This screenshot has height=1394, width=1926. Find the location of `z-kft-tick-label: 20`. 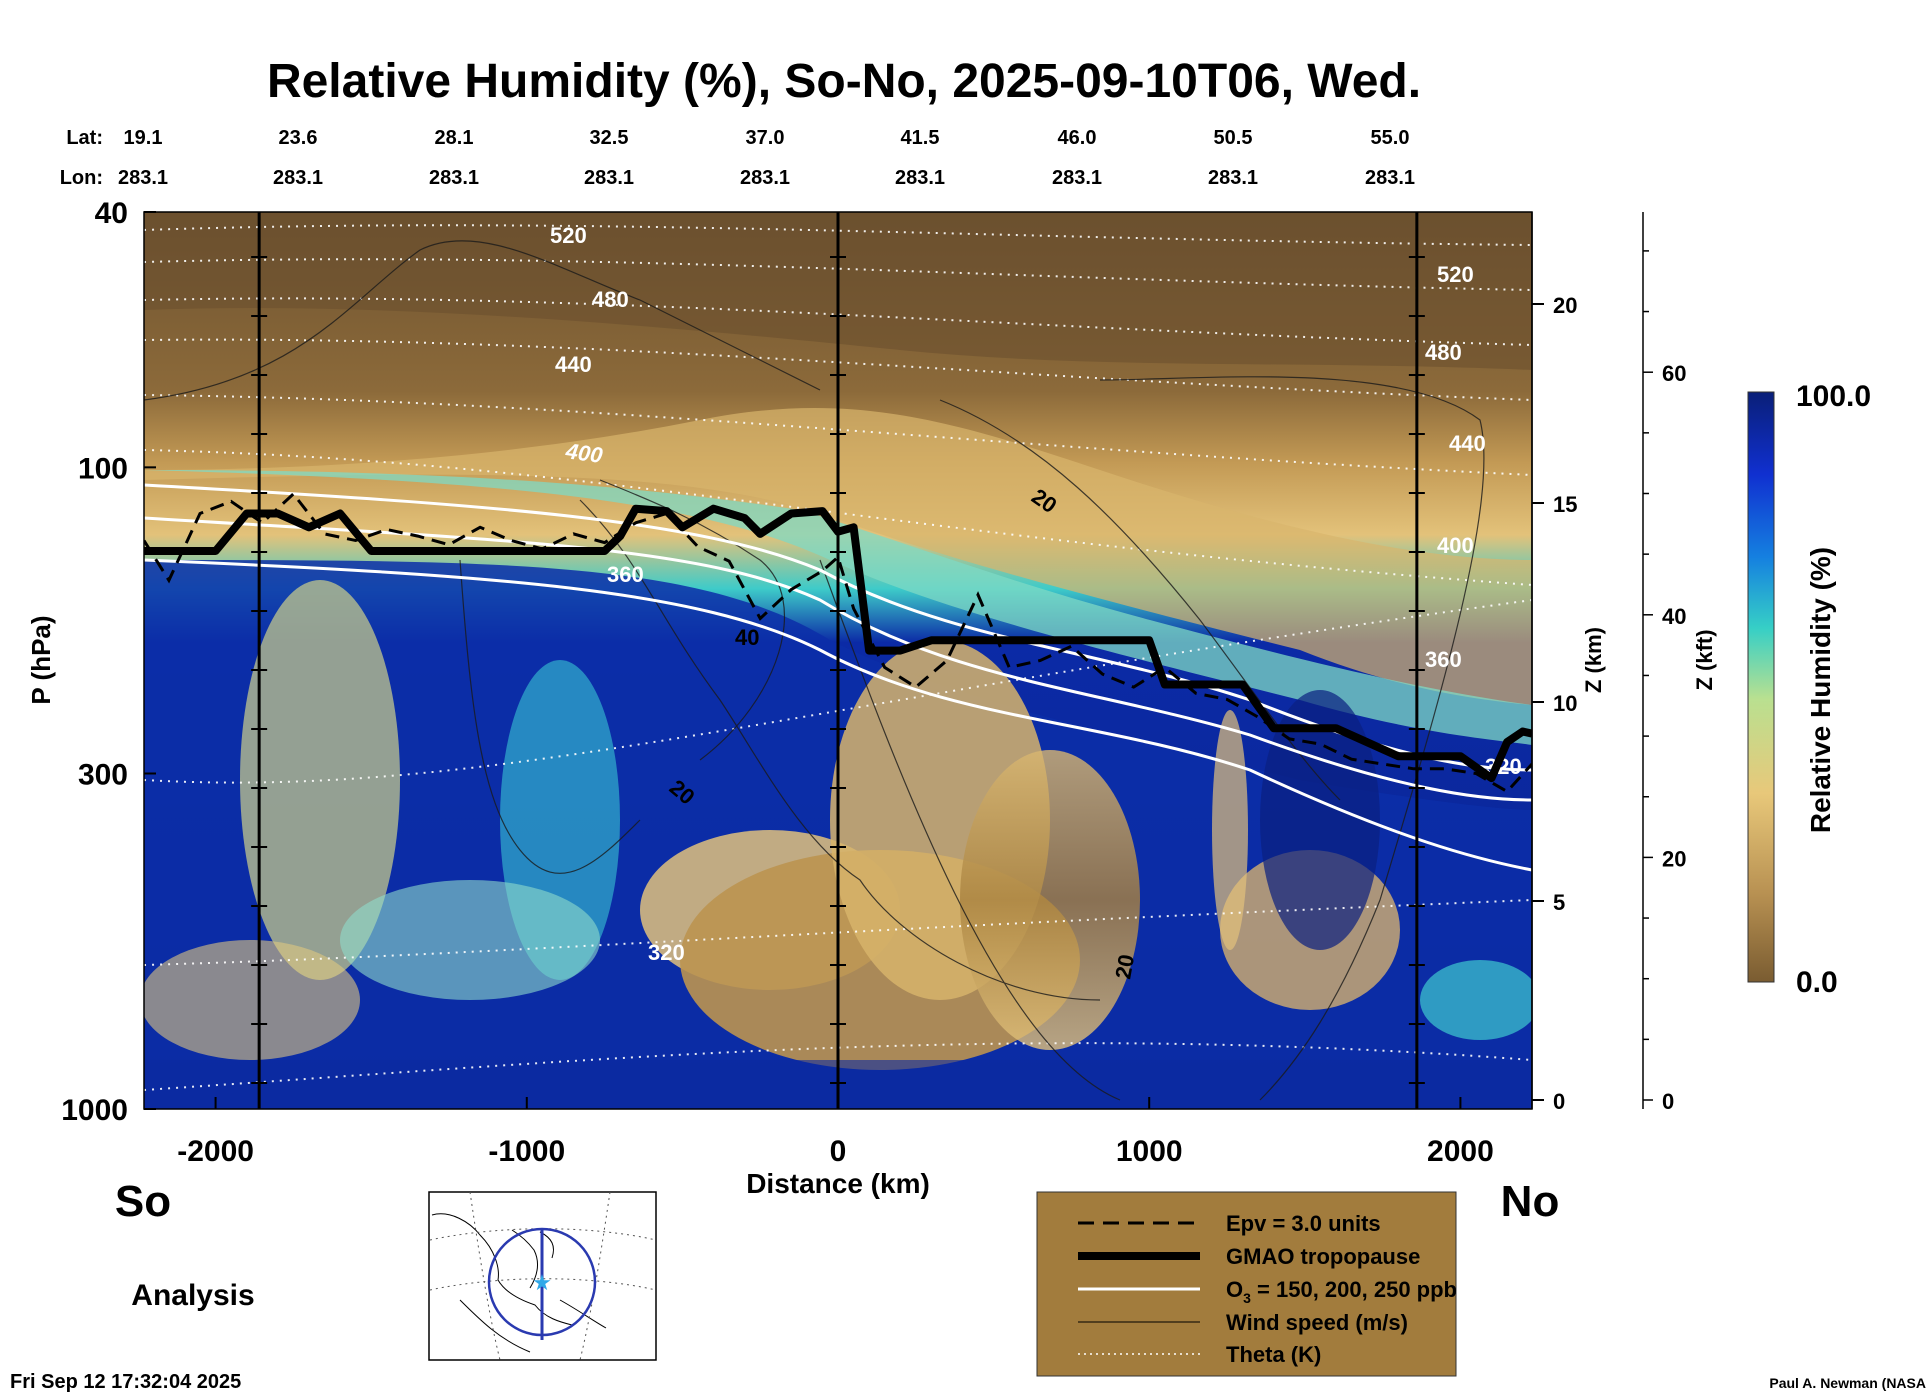

z-kft-tick-label: 20 is located at coordinates (1674, 858).